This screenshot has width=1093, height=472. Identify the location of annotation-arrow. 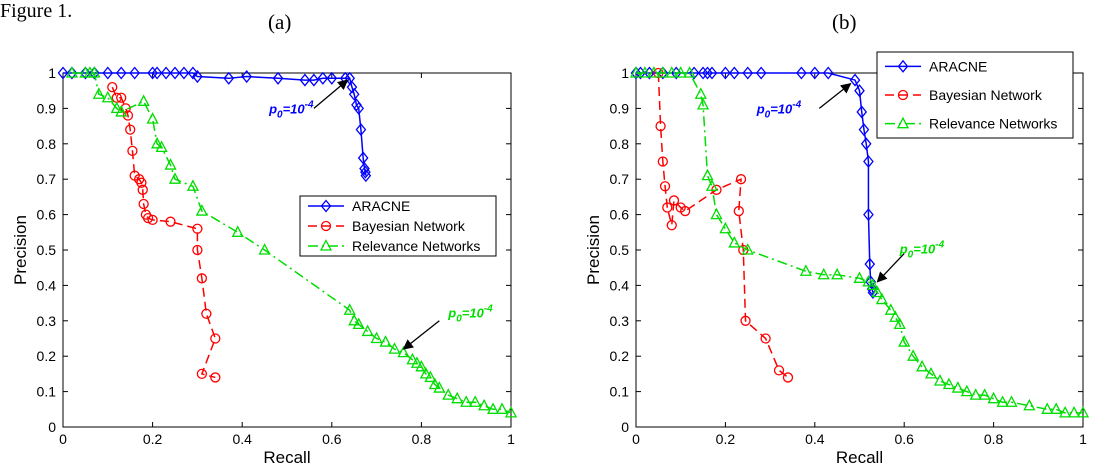
(331, 94).